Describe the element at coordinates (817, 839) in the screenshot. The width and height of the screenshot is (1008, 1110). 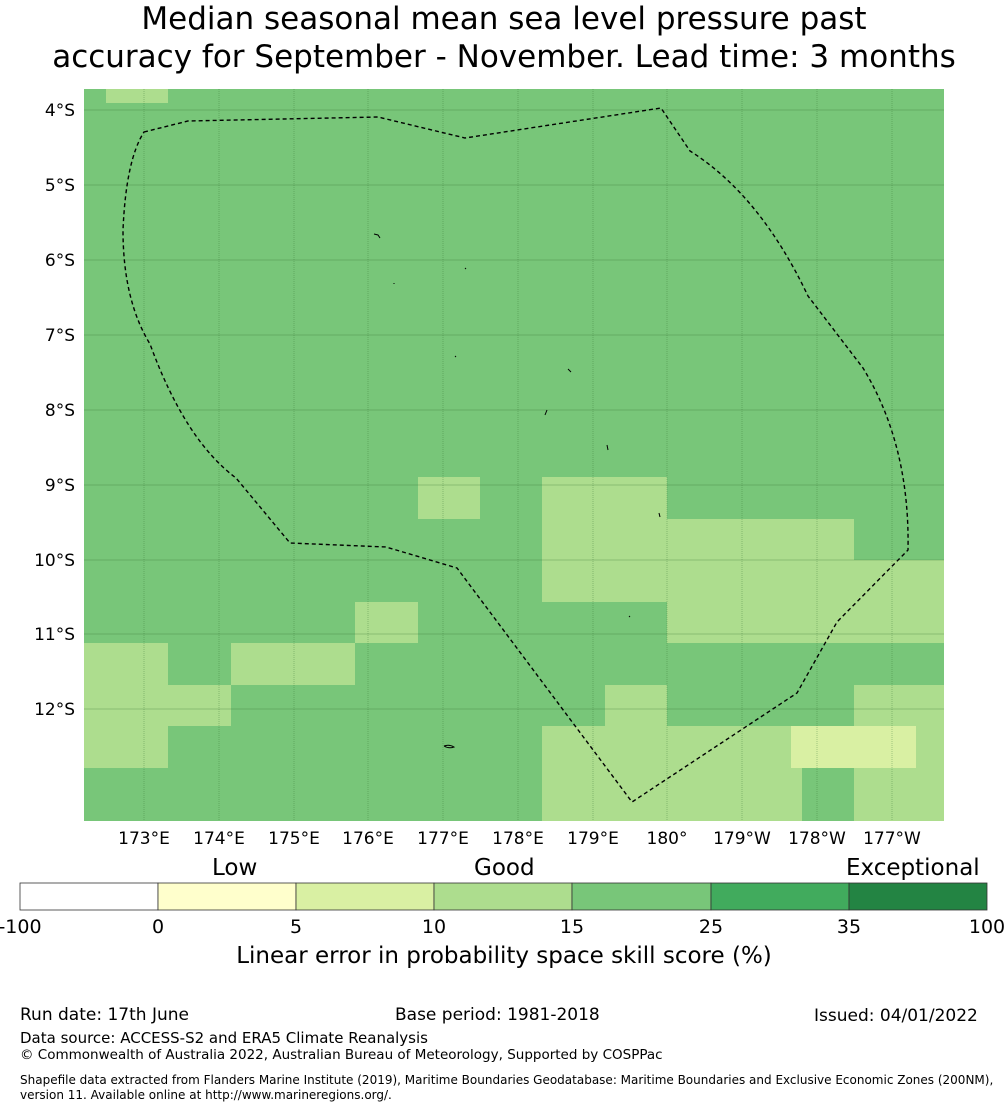
I see `lon-label: 178°W` at that location.